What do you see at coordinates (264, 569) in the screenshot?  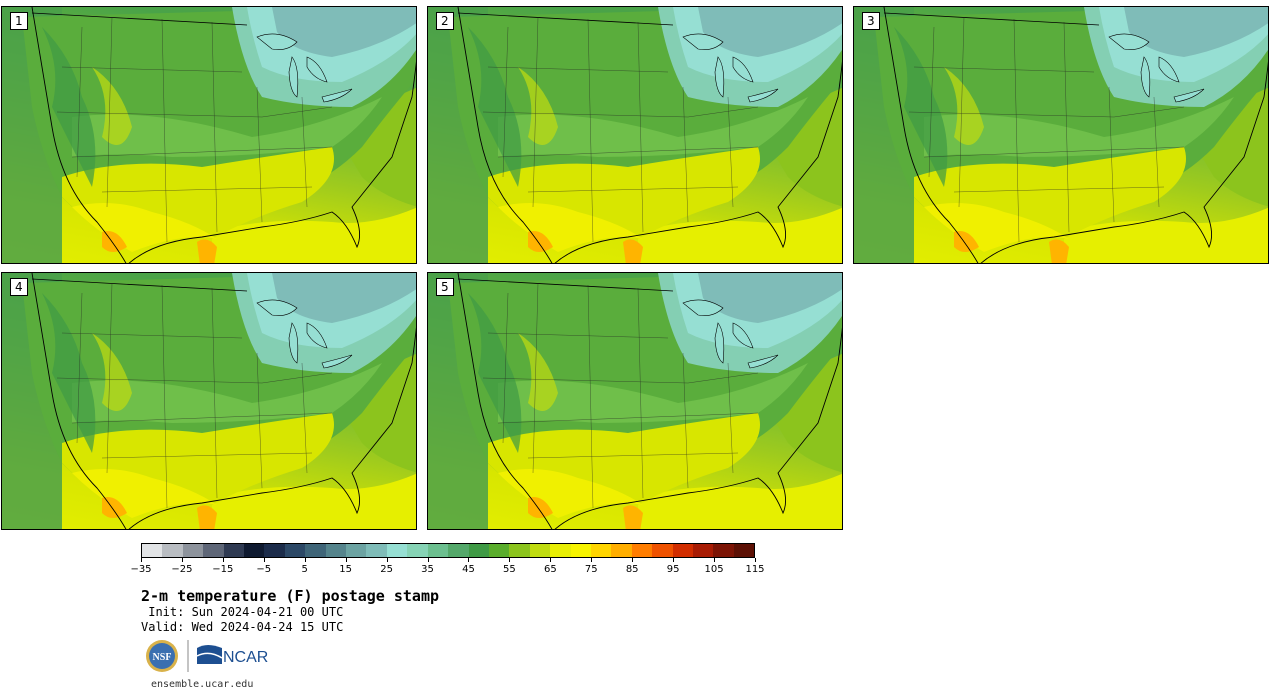 I see `colorbar-tick-label: −5` at bounding box center [264, 569].